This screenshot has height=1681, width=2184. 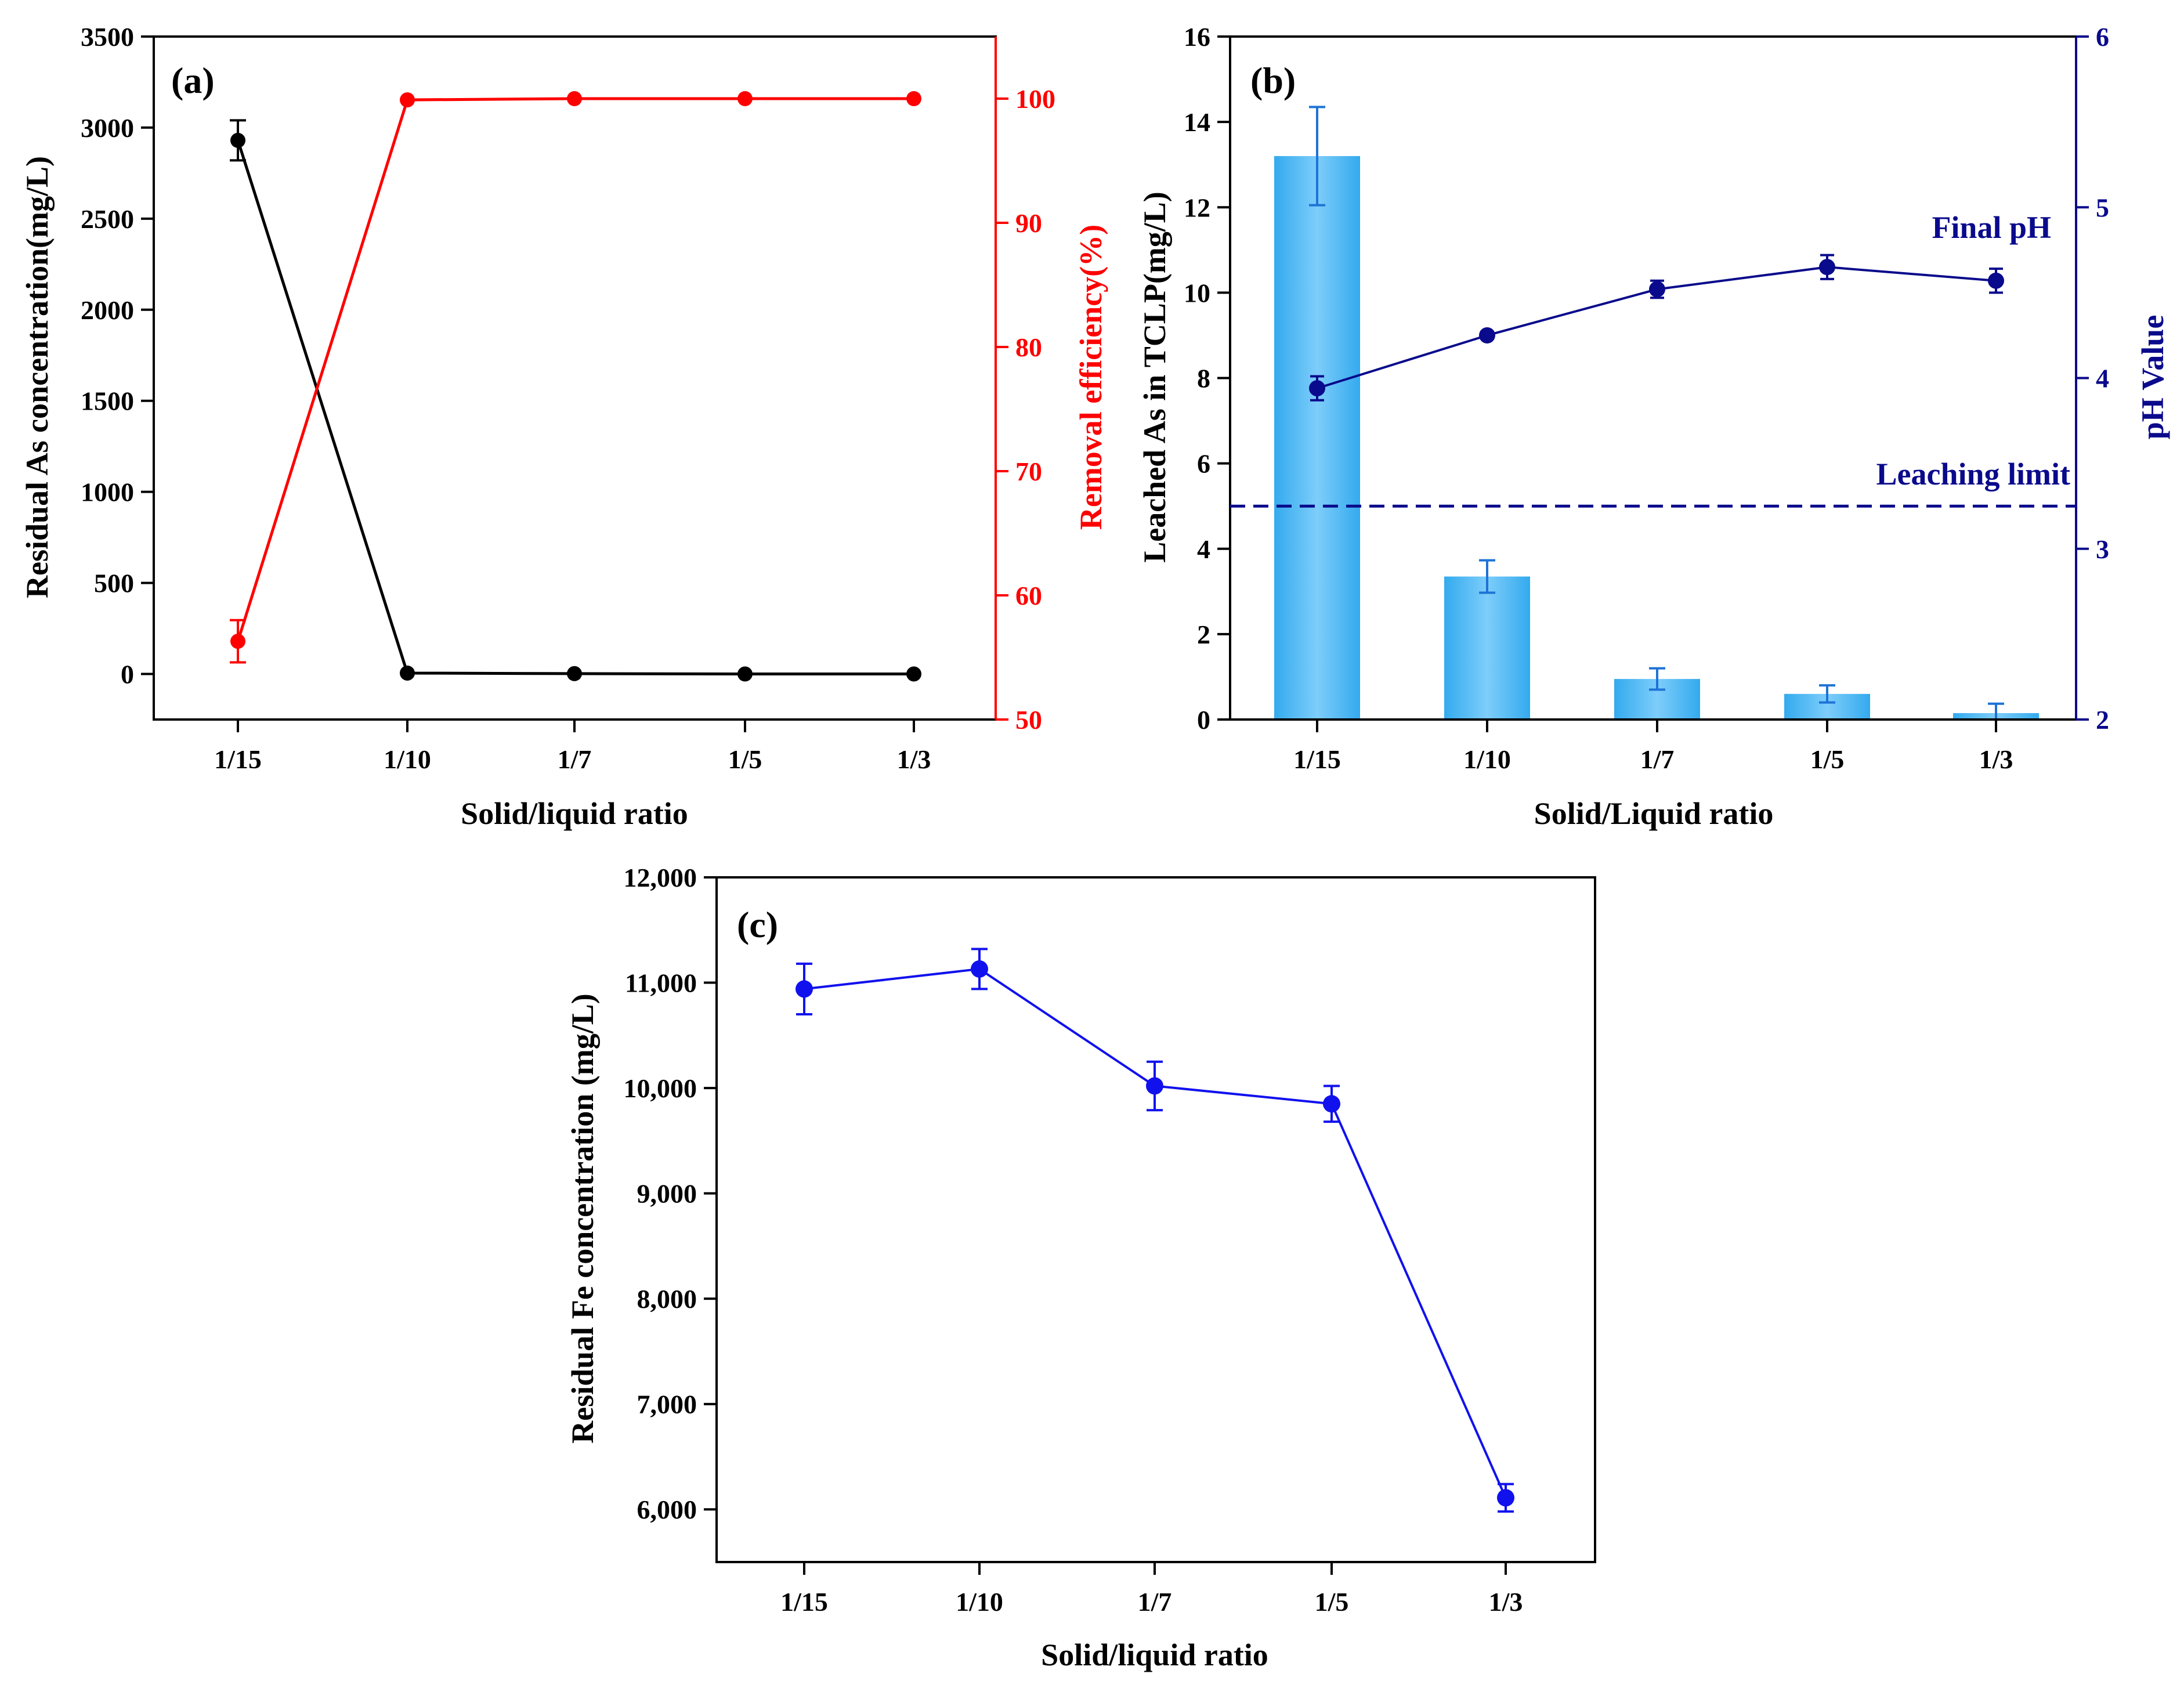 What do you see at coordinates (1203, 378) in the screenshot?
I see `y-tick-label: 8` at bounding box center [1203, 378].